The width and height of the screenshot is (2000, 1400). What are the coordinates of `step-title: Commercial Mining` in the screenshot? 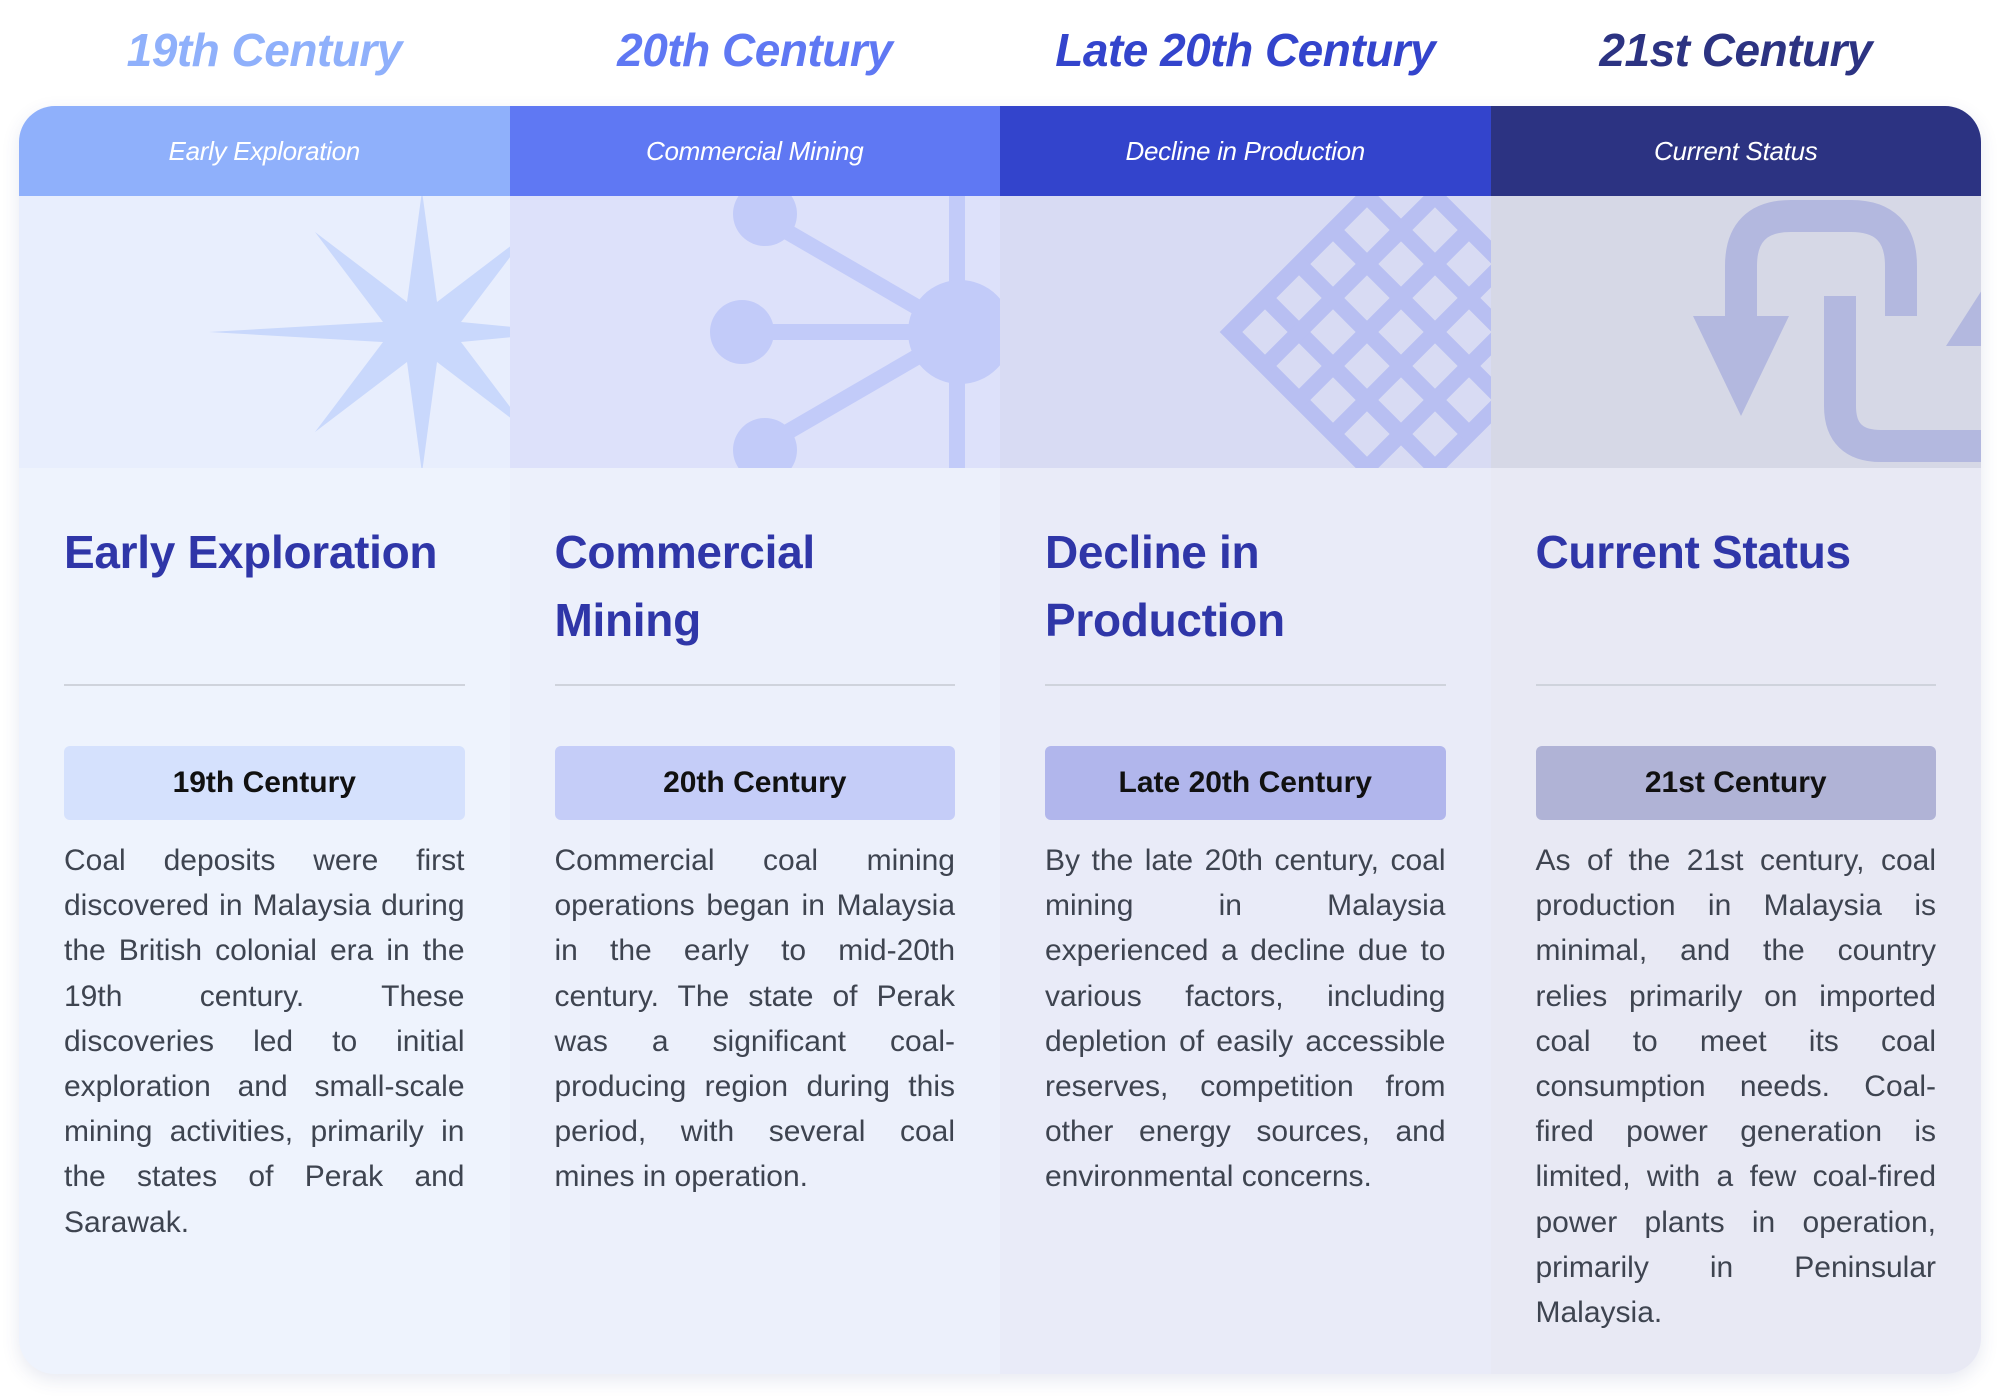 It's located at (685, 586).